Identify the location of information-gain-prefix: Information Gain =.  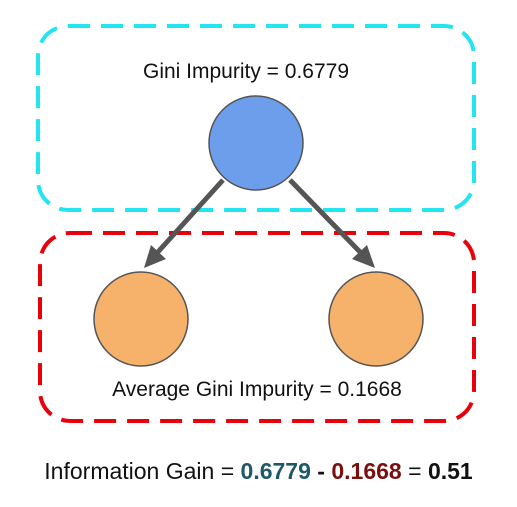
(142, 471).